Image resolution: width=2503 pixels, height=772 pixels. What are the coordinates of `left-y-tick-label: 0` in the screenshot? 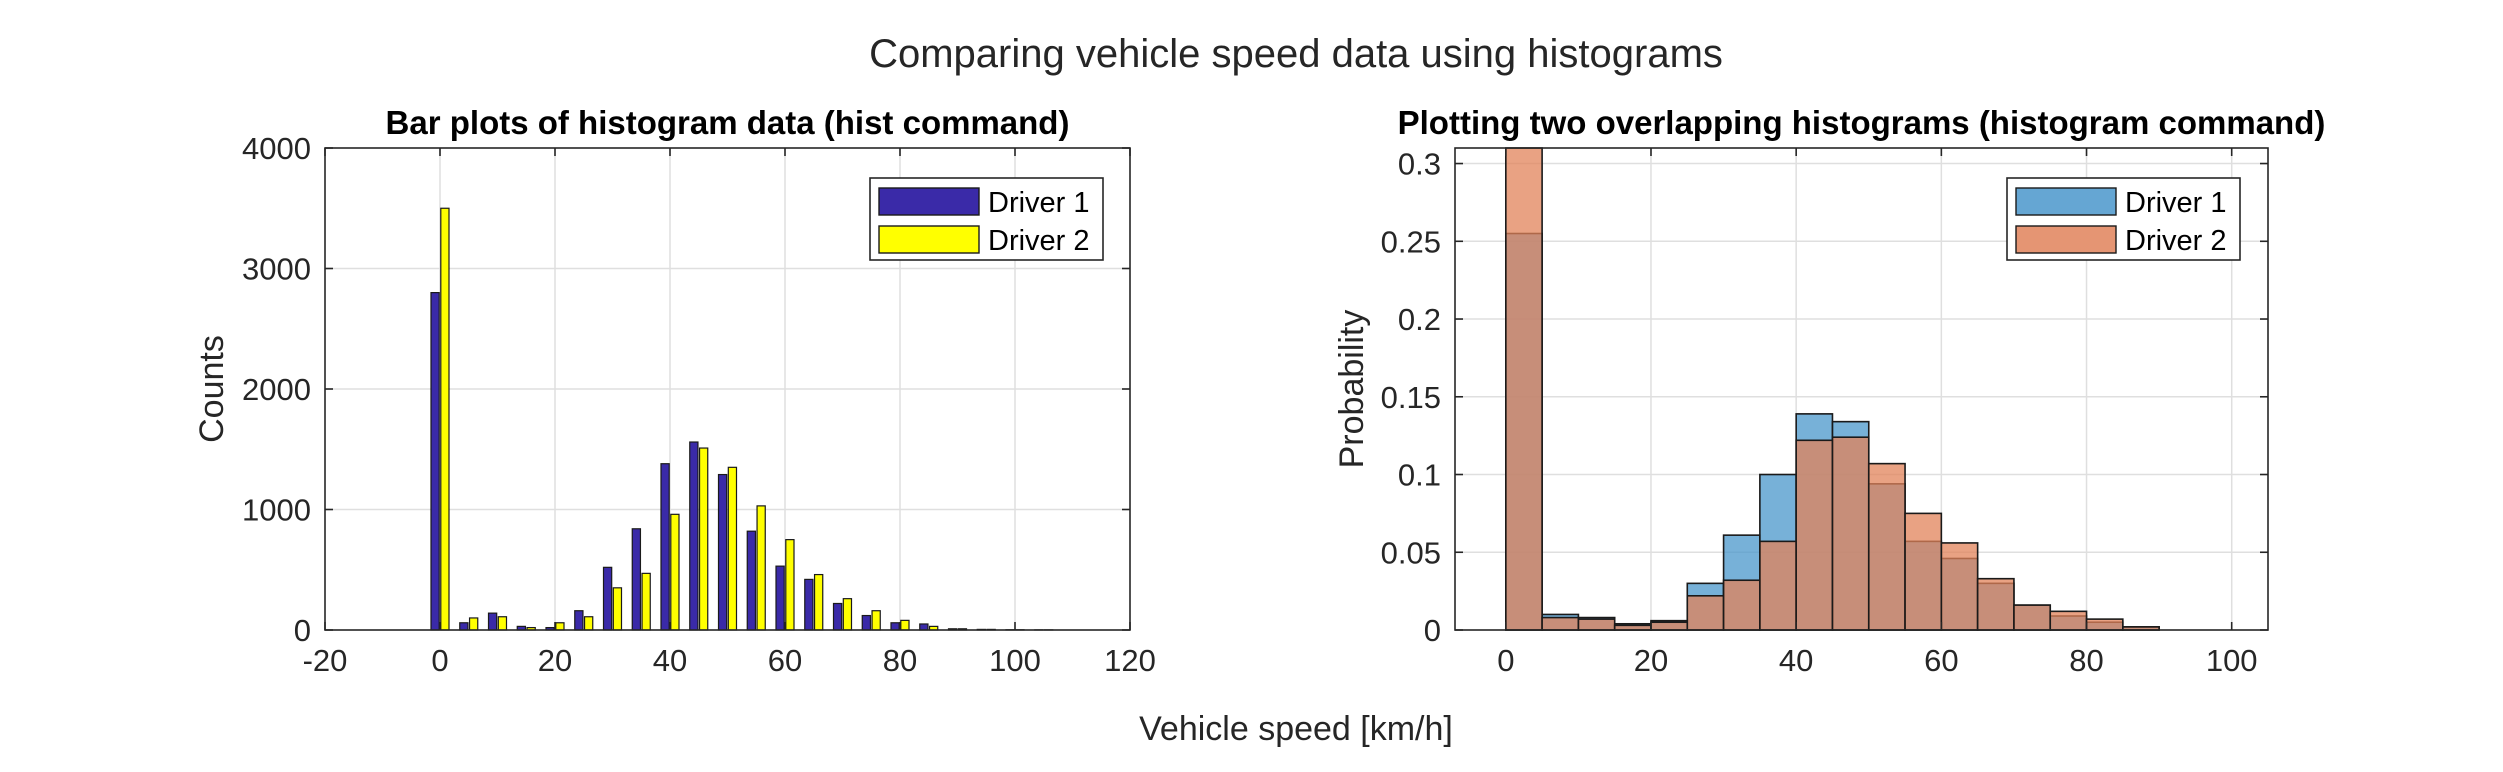 It's located at (302, 630).